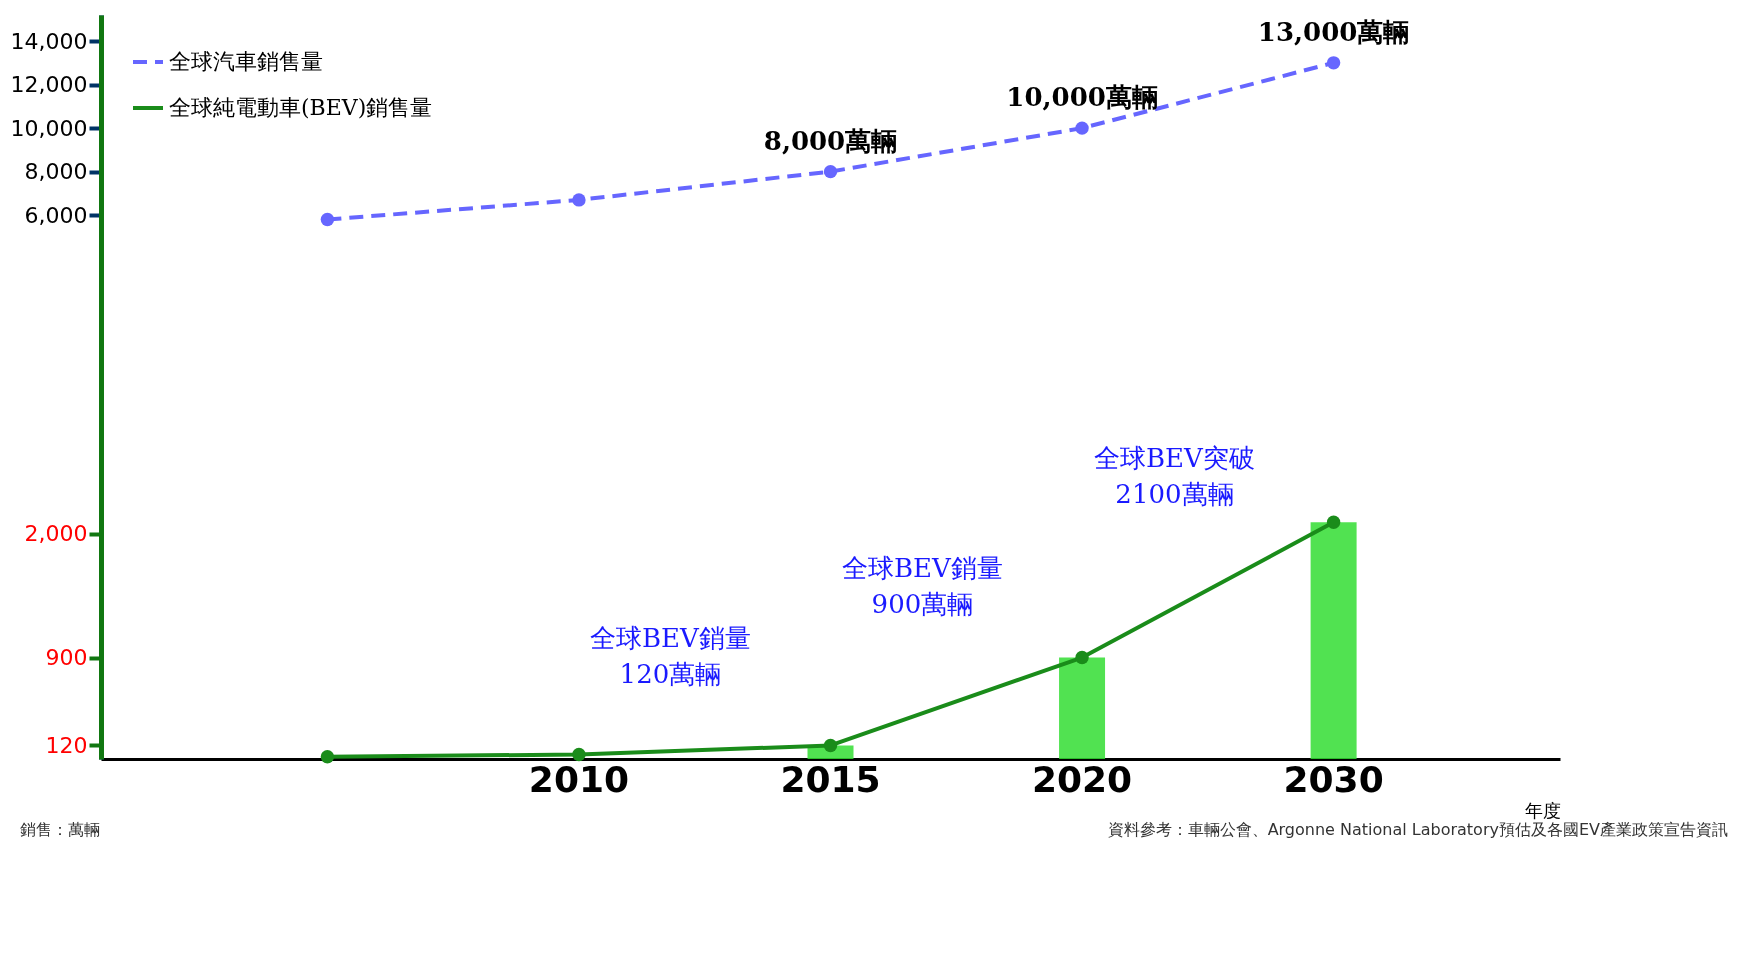 The width and height of the screenshot is (1748, 967). Describe the element at coordinates (246, 61) in the screenshot. I see `legend-label: 全球汽車銷售量` at that location.